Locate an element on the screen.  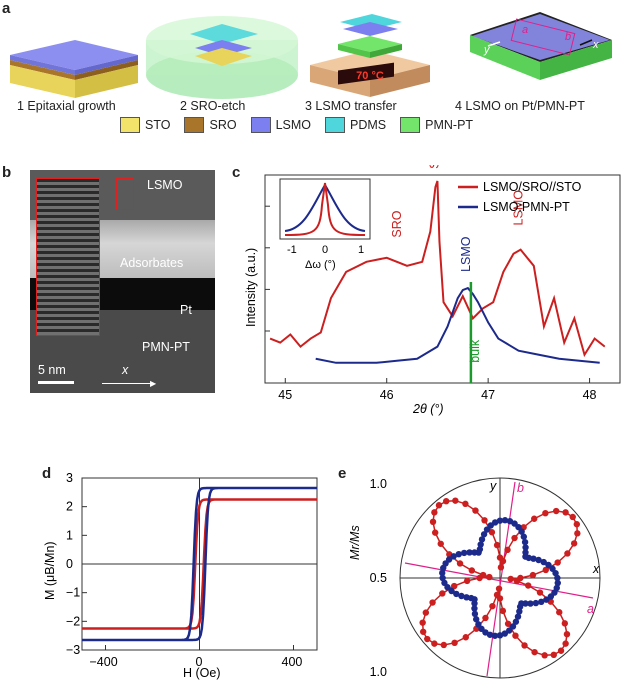
step-label-3: 3 LSMO transfer is located at coordinates (351, 106).